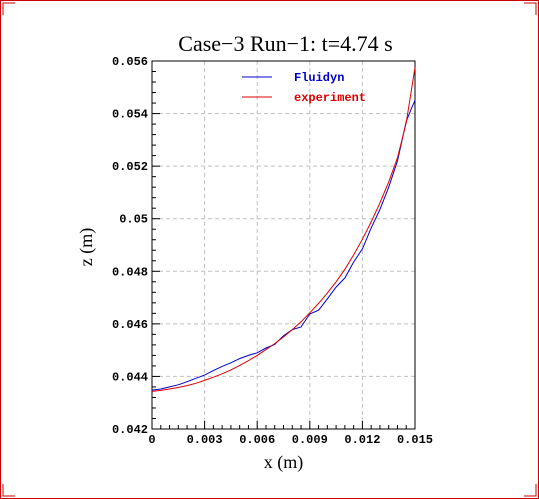 The image size is (539, 499). Describe the element at coordinates (130, 377) in the screenshot. I see `y-tick-label: 0.044` at that location.